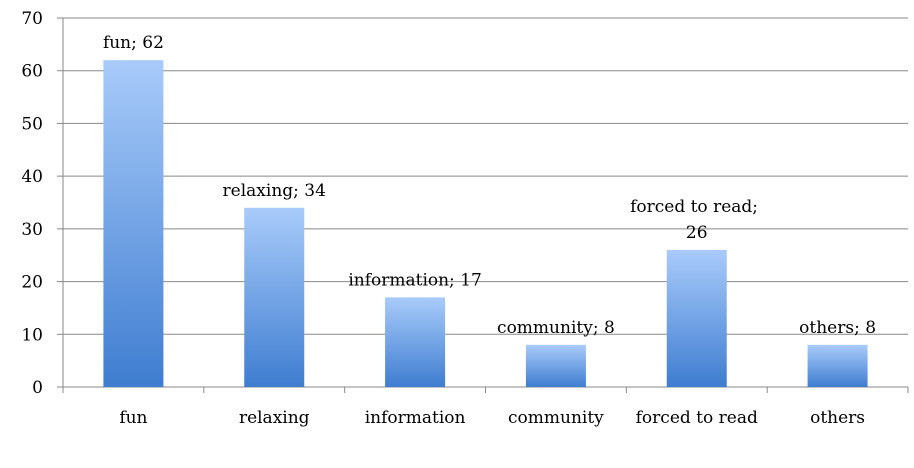 The height and width of the screenshot is (468, 914). I want to click on y-tick-label: 30, so click(32, 230).